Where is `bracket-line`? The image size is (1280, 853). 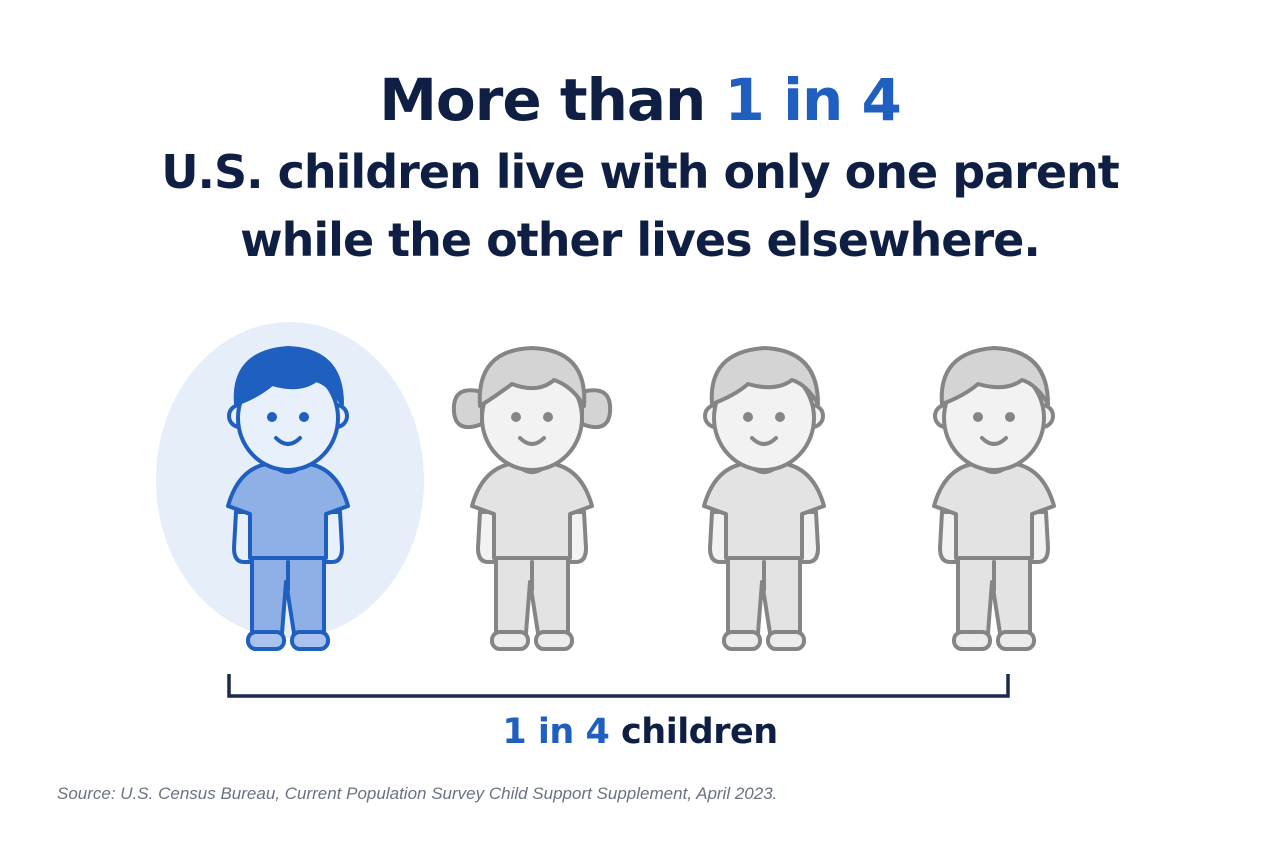 bracket-line is located at coordinates (618, 686).